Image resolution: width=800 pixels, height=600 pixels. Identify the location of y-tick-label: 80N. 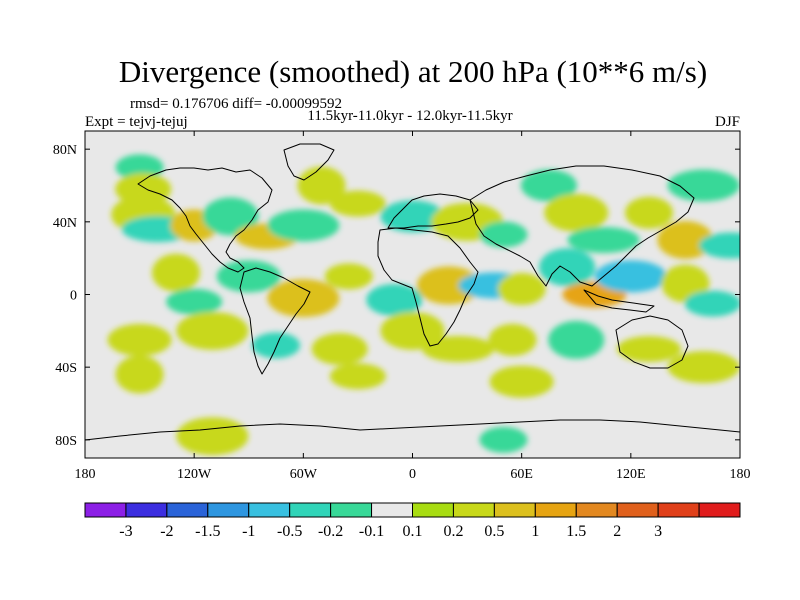
(65, 150).